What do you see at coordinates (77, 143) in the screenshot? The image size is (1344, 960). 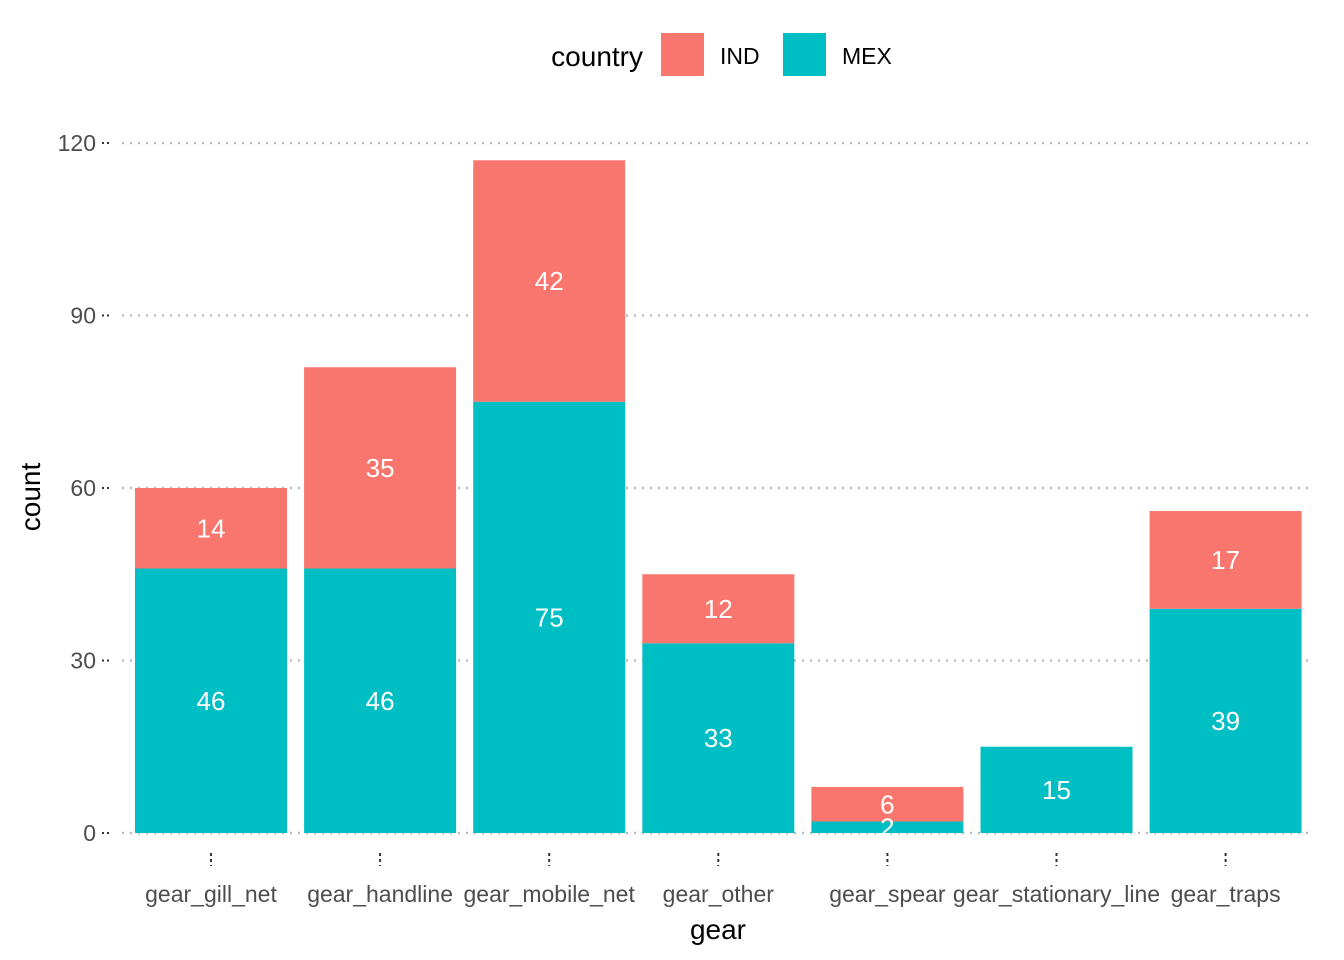 I see `y-tick-label: 120` at bounding box center [77, 143].